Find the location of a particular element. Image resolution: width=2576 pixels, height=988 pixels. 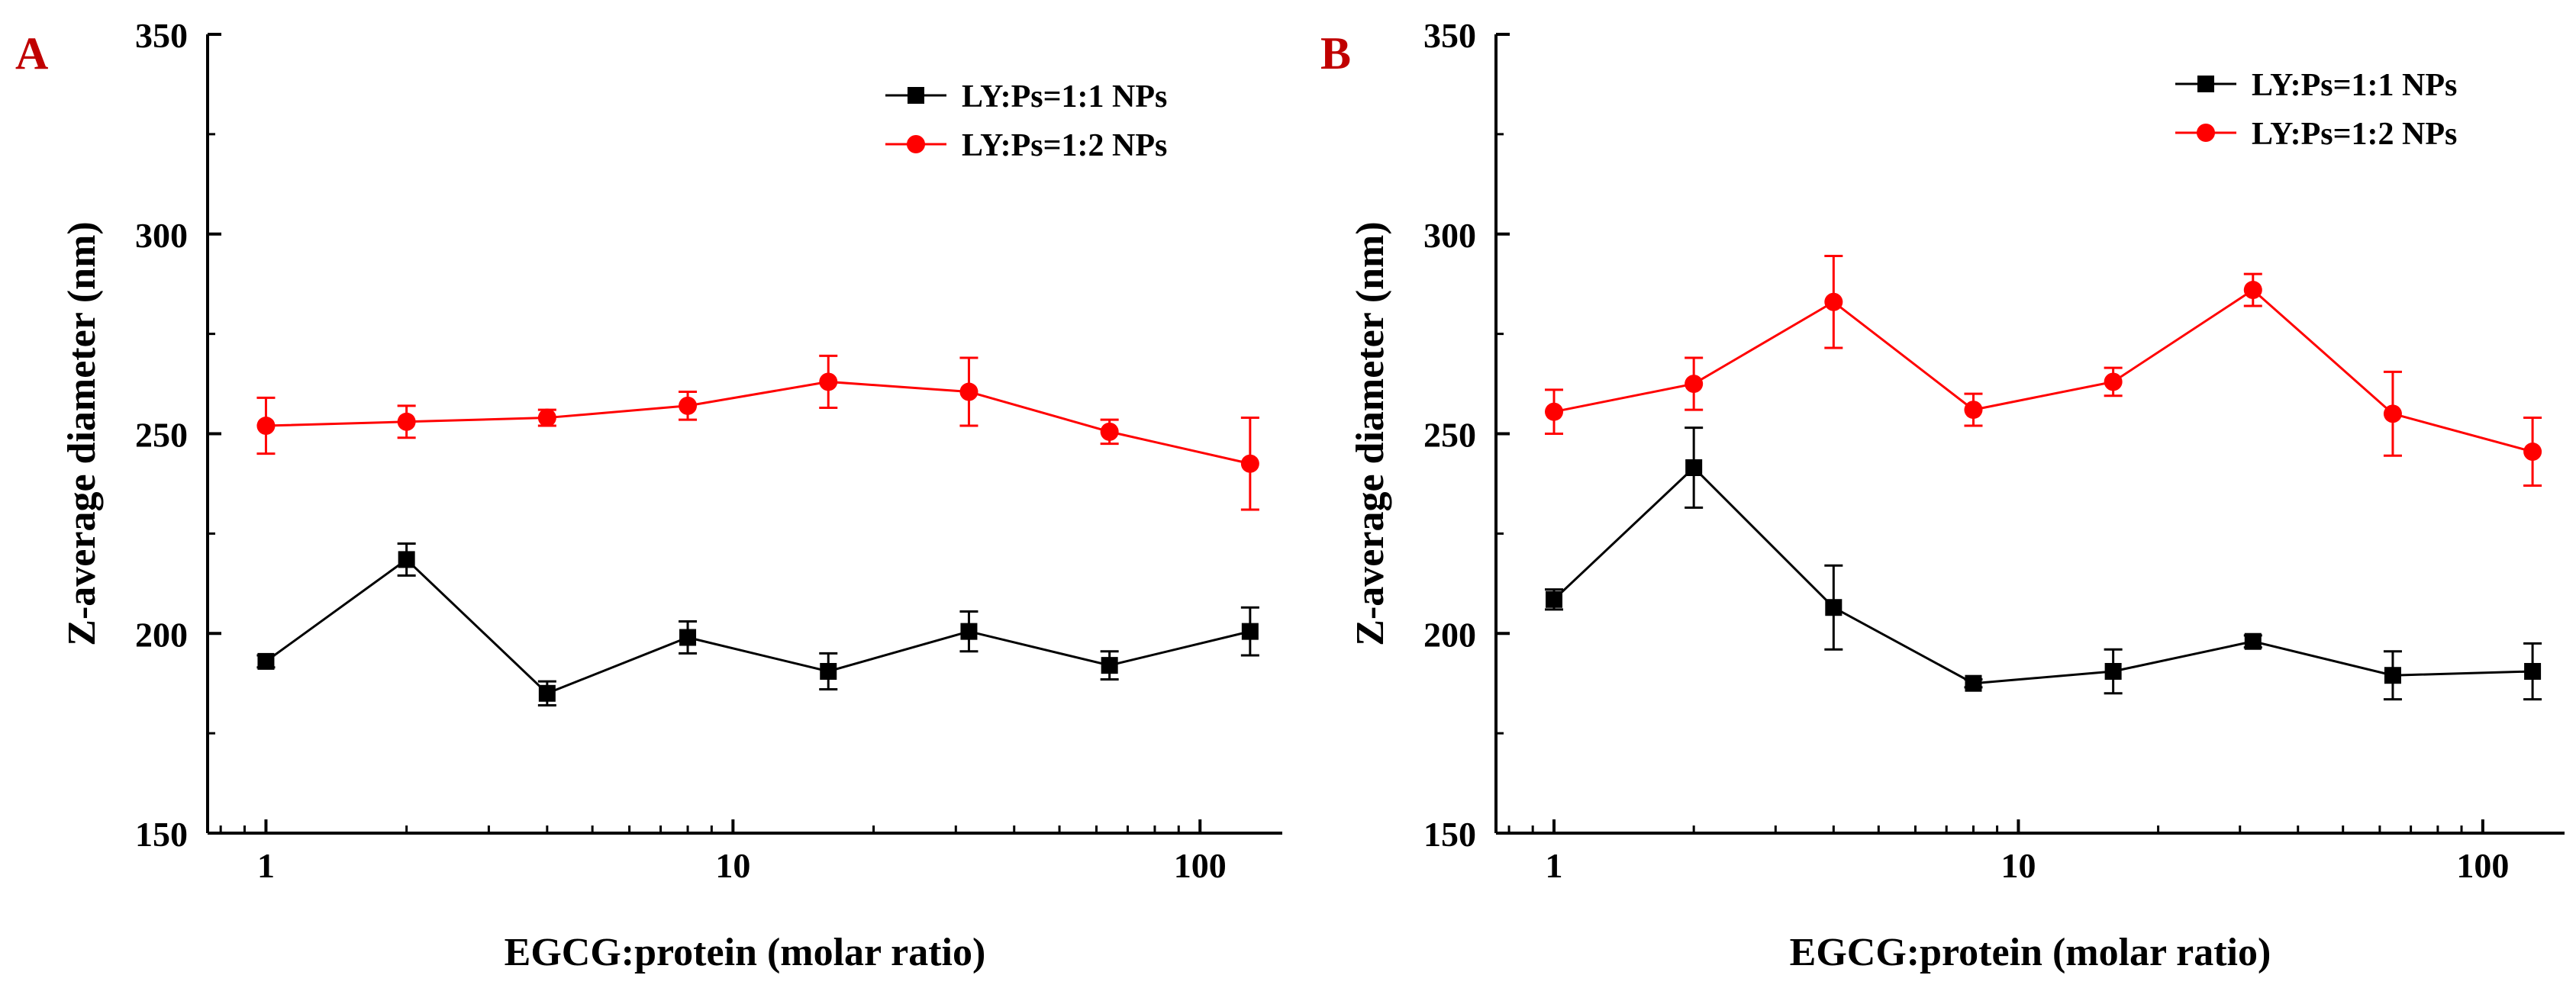

panel-label: A is located at coordinates (32, 53).